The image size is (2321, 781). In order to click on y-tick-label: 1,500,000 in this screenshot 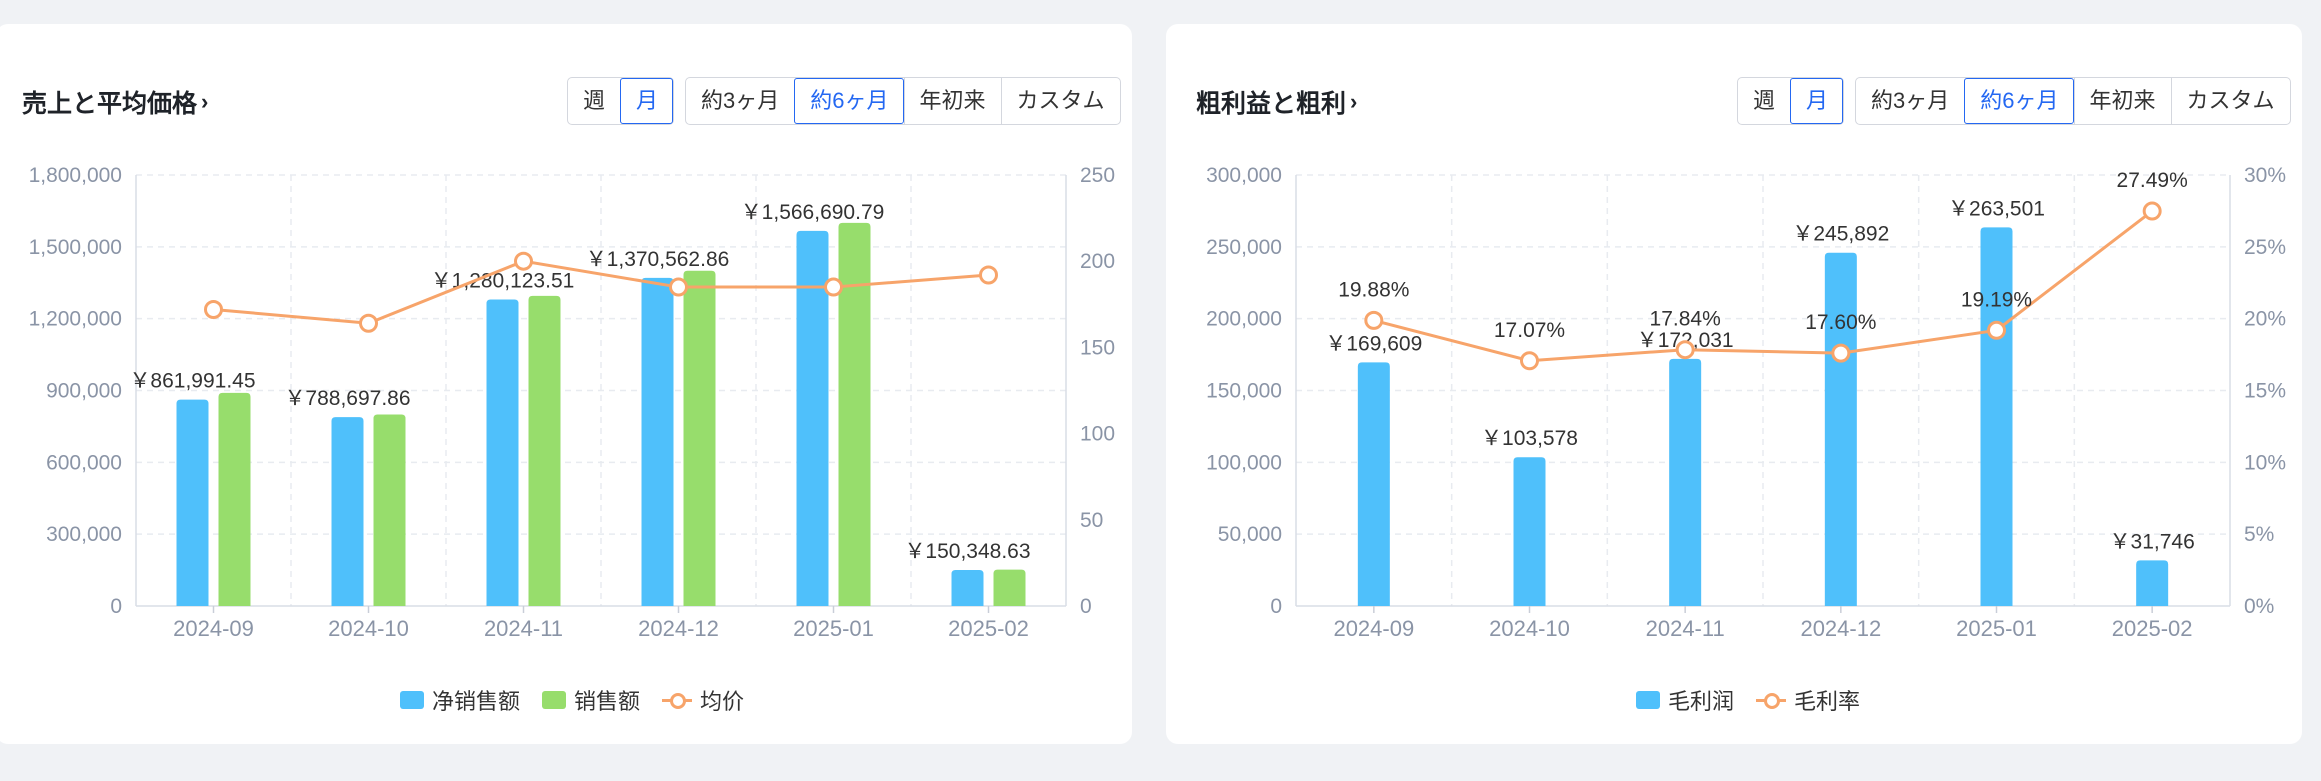, I will do `click(75, 247)`.